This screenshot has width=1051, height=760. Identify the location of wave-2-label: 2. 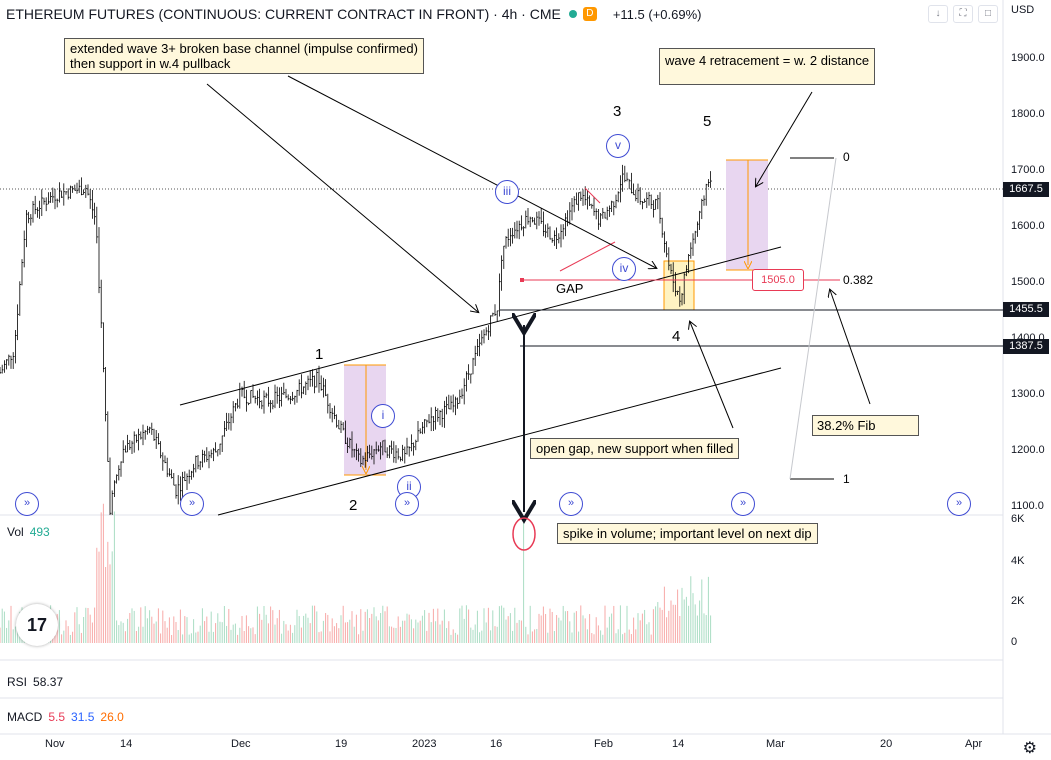
(353, 505).